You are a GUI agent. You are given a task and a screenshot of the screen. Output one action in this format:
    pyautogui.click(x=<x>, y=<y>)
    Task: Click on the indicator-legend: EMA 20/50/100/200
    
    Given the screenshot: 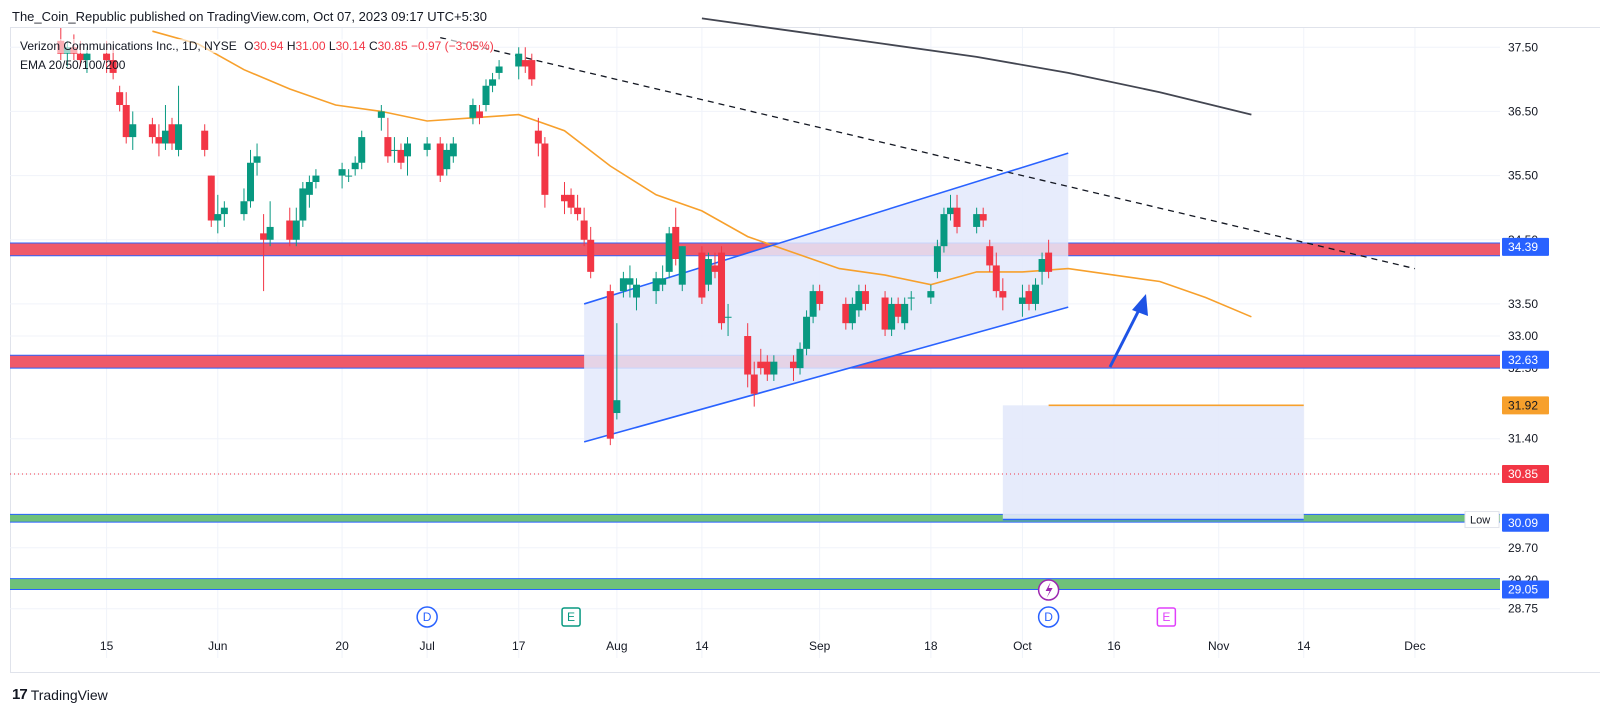 What is the action you would take?
    pyautogui.click(x=73, y=65)
    